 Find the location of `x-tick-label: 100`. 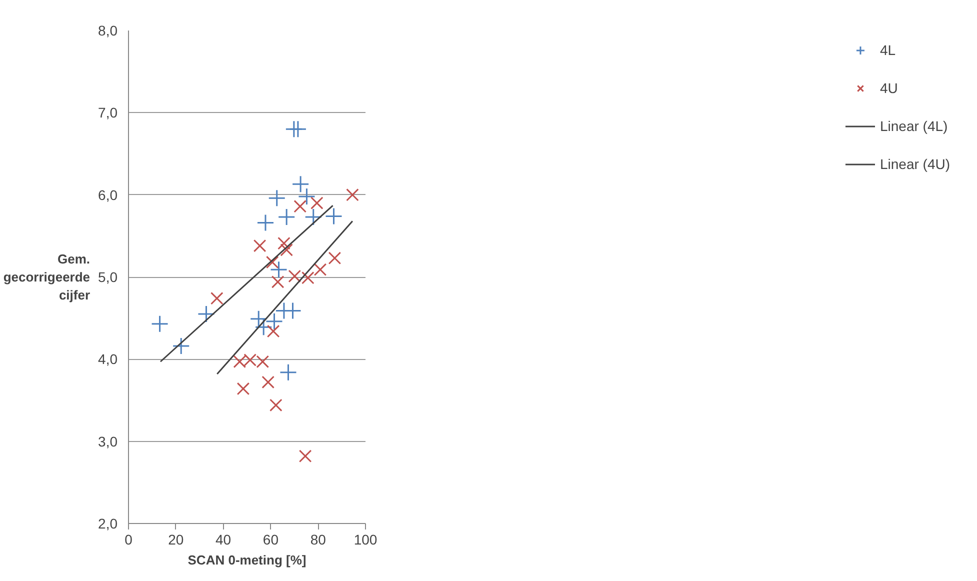

x-tick-label: 100 is located at coordinates (366, 540).